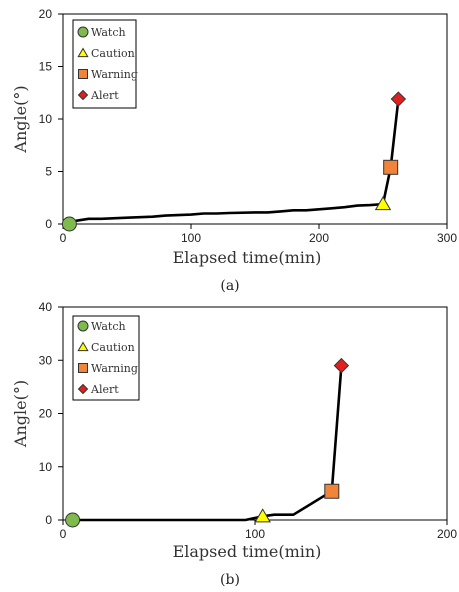 This screenshot has width=459, height=592. I want to click on y-tick-label: 15, so click(46, 67).